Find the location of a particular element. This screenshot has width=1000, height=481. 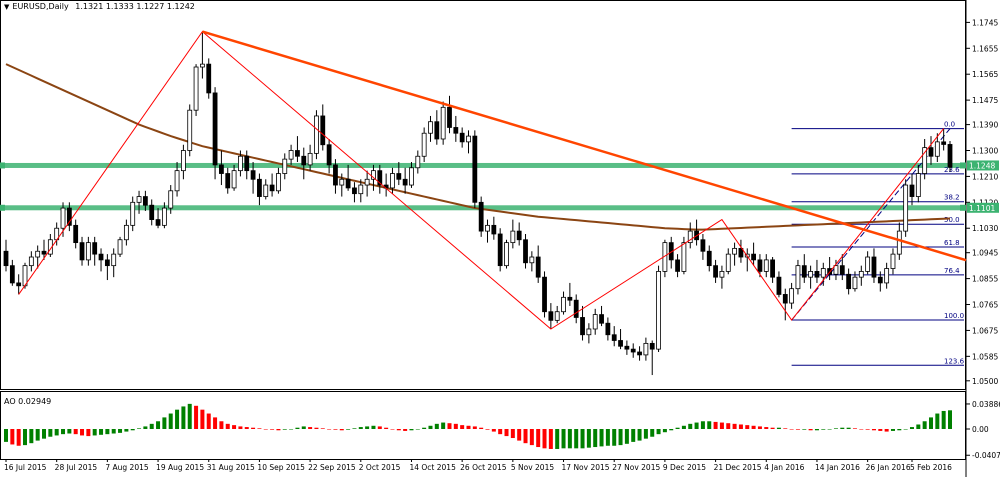

price-tick-label: 1.1210 is located at coordinates (985, 176).